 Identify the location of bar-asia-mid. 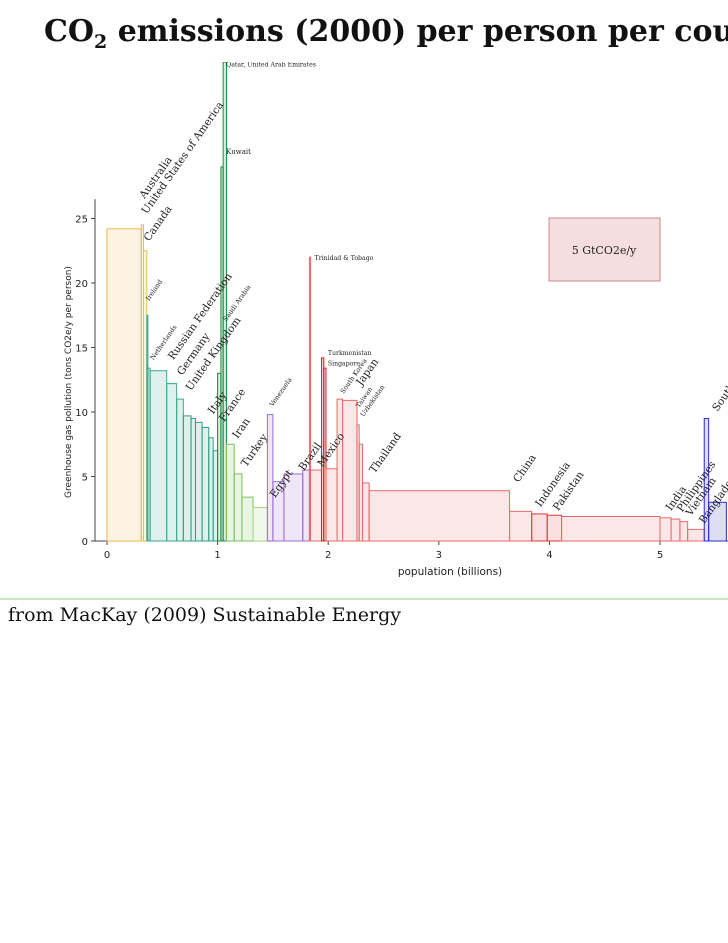
(521, 526).